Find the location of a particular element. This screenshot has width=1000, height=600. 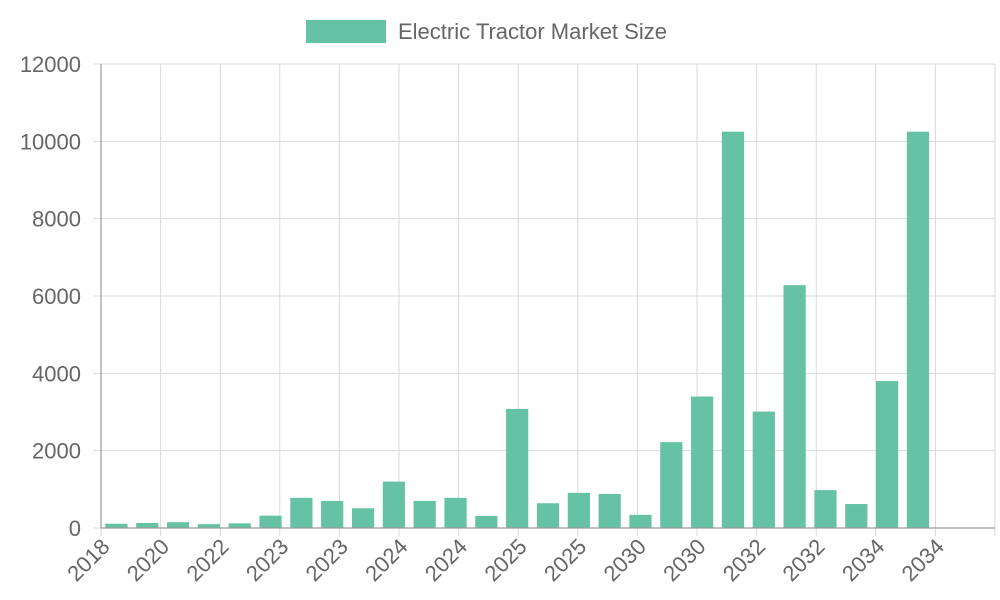

y-tick-label: 0 is located at coordinates (75, 528).